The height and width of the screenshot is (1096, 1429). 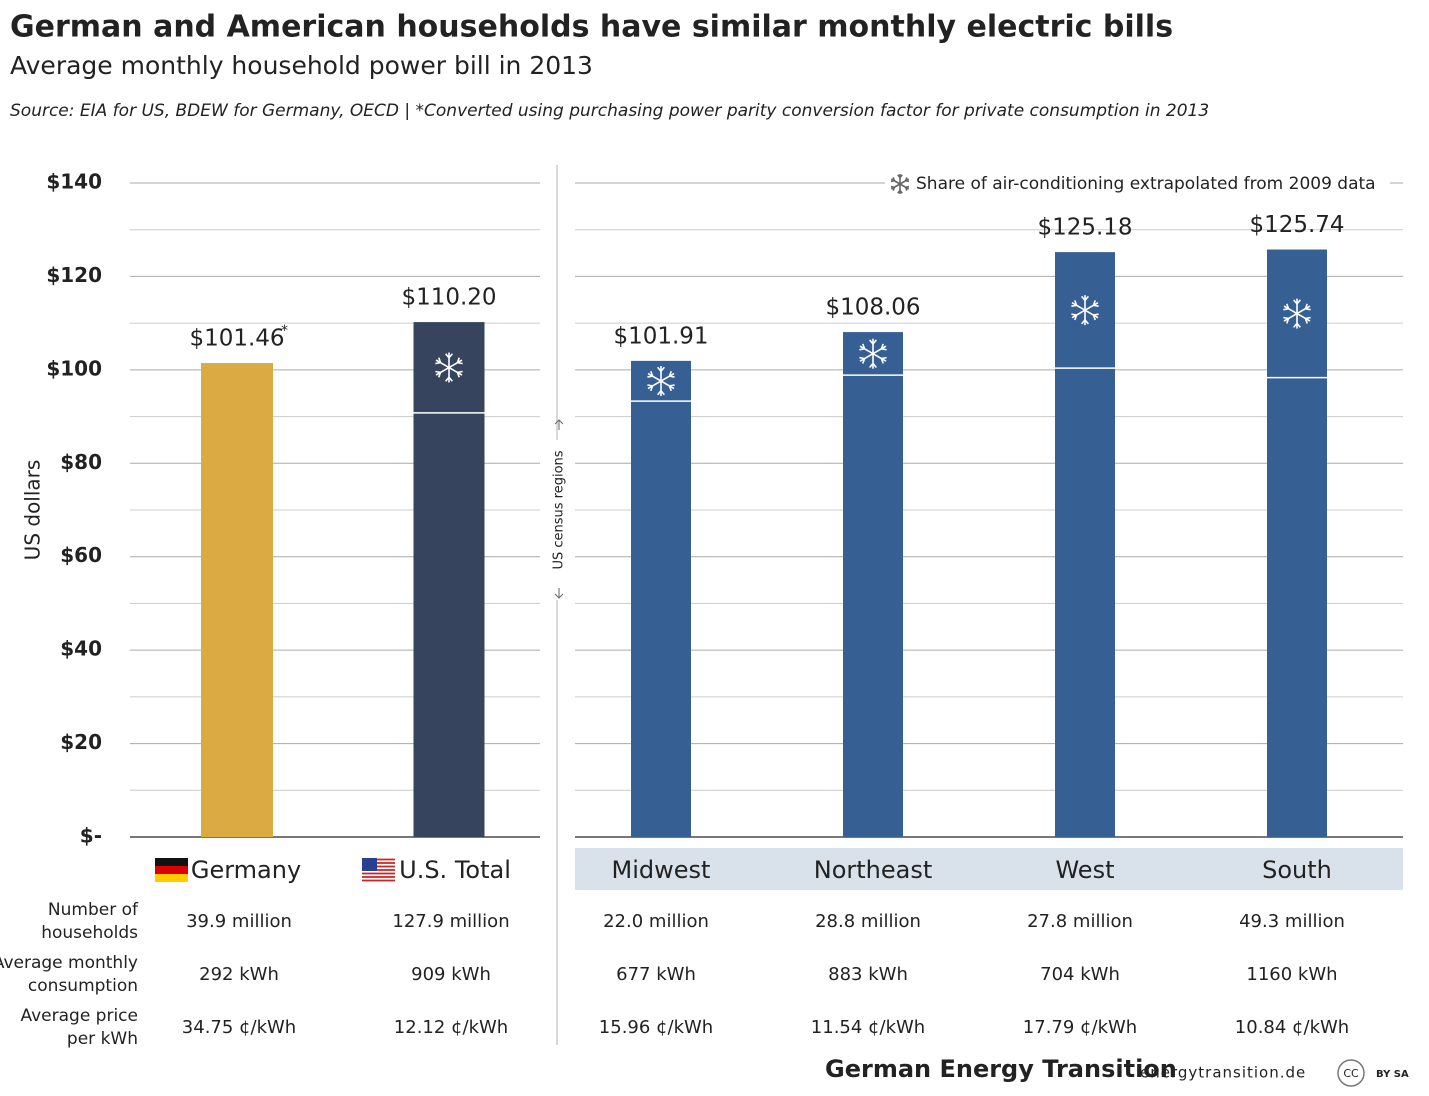 I want to click on value-label: $110.20, so click(x=448, y=298).